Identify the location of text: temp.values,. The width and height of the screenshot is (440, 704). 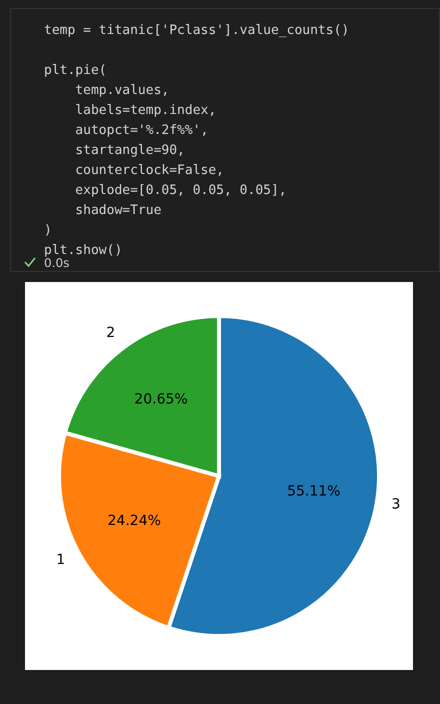
(122, 90).